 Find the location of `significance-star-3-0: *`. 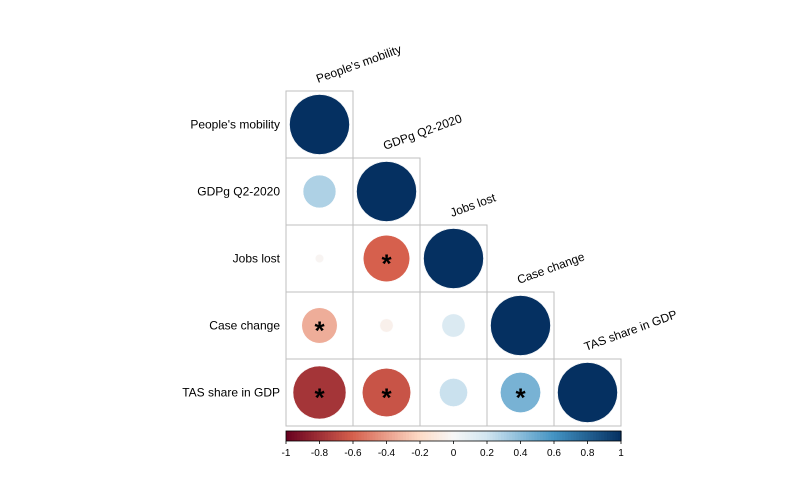

significance-star-3-0: * is located at coordinates (319, 331).